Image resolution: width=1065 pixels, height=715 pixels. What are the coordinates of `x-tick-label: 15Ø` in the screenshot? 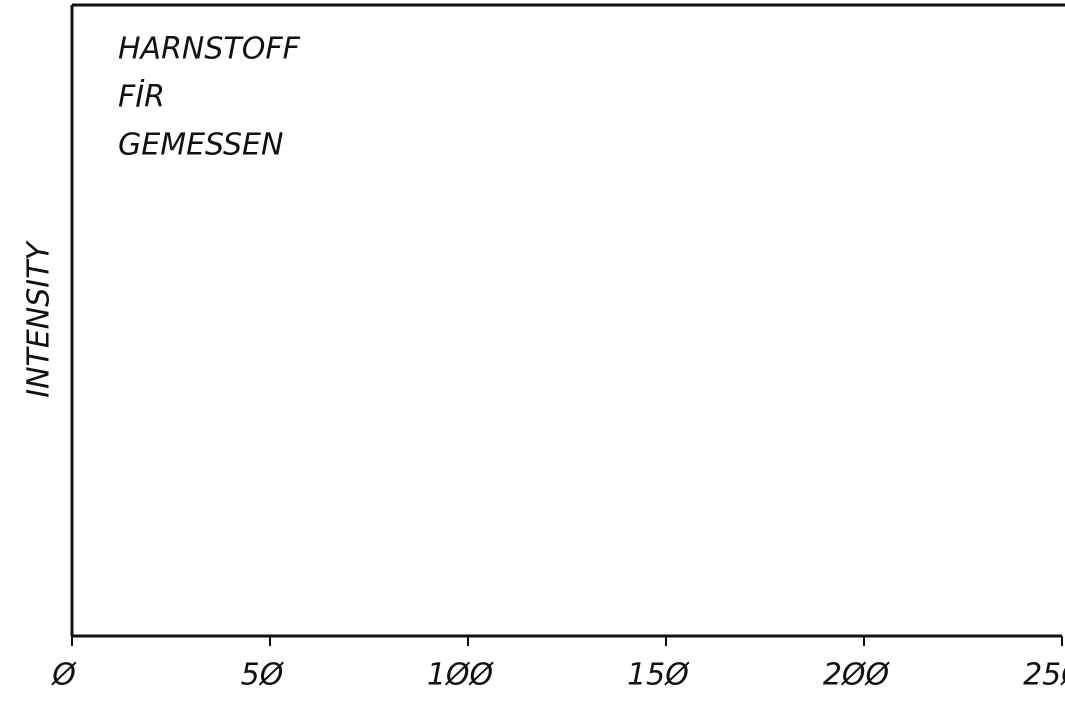 It's located at (658, 675).